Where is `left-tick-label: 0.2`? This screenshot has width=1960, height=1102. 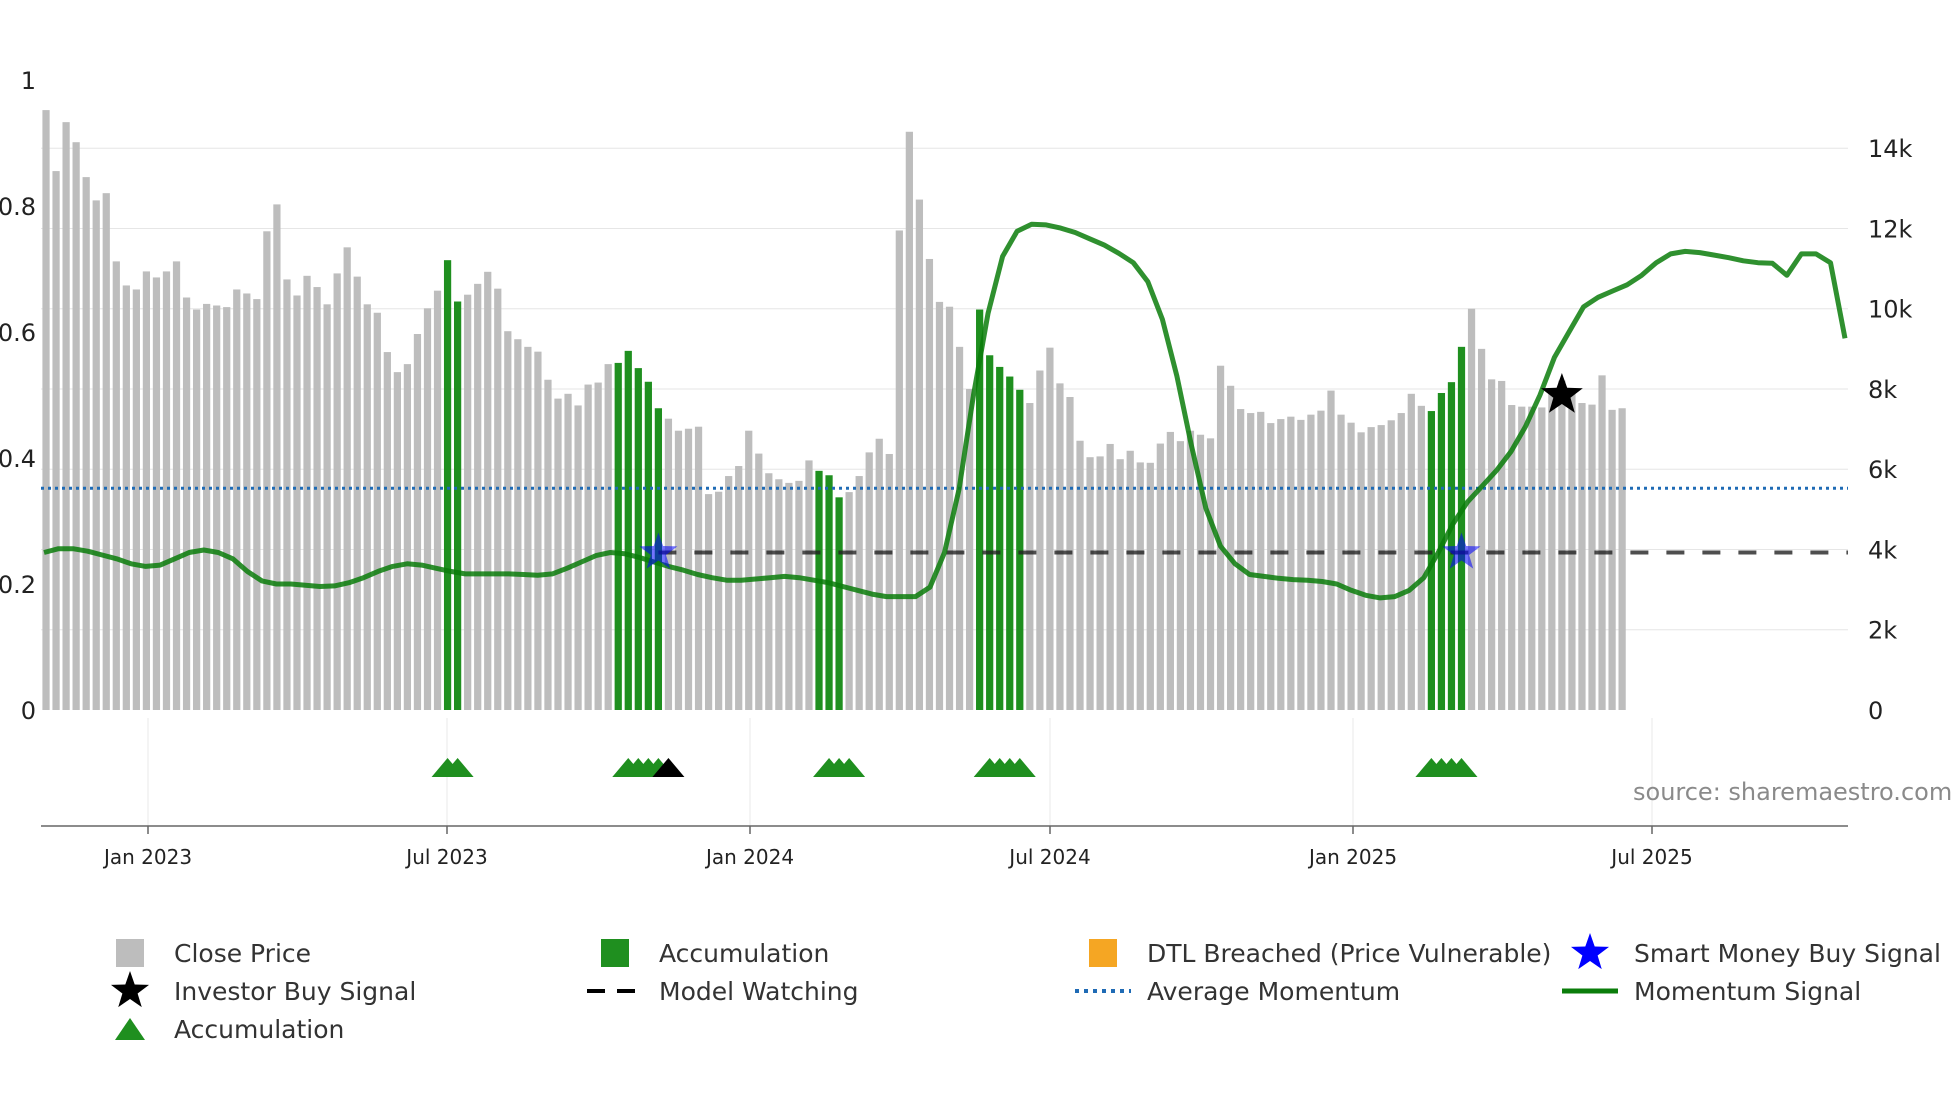
left-tick-label: 0.2 is located at coordinates (18, 585).